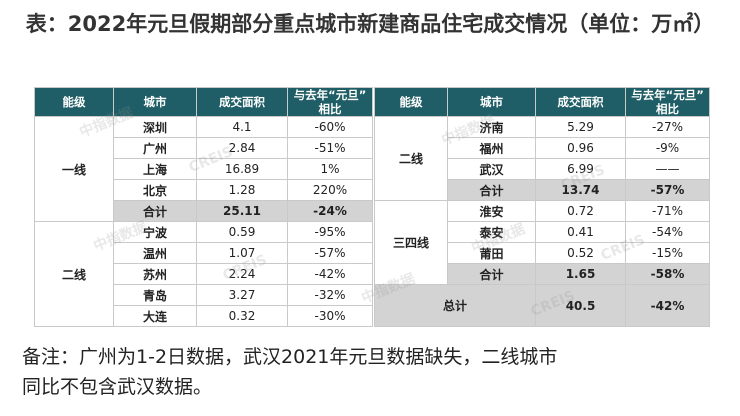  What do you see at coordinates (155, 148) in the screenshot?
I see `city-cell: 广州` at bounding box center [155, 148].